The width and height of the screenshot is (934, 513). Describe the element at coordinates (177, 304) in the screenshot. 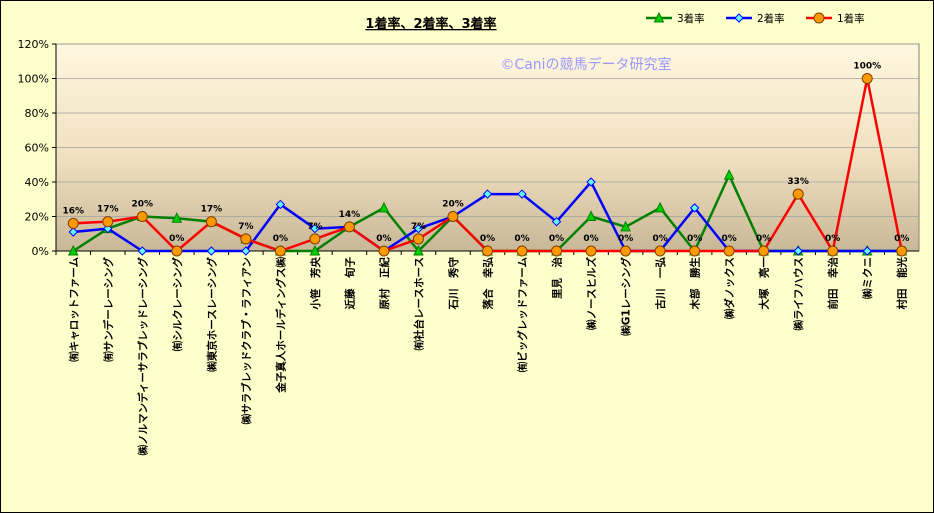

I see `x-tick-label: ㈲シルクレーシング` at that location.